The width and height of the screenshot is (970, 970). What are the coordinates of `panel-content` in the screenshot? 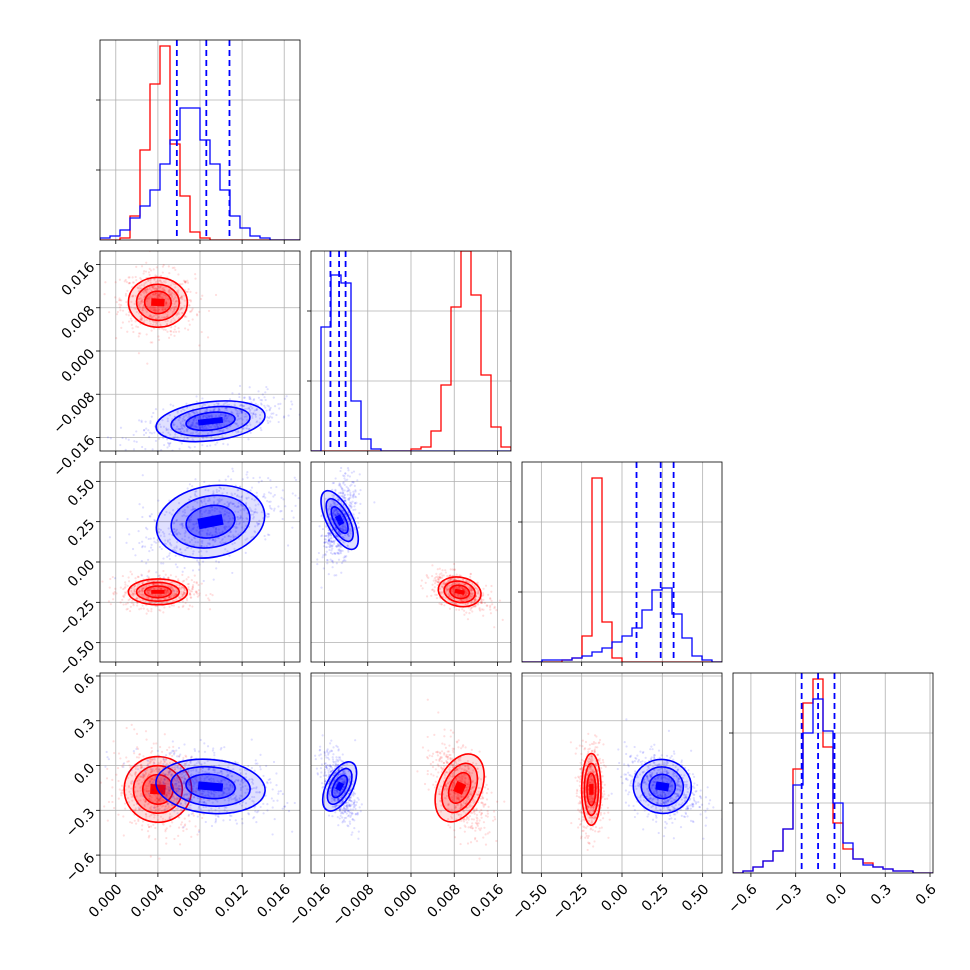 It's located at (410, 547).